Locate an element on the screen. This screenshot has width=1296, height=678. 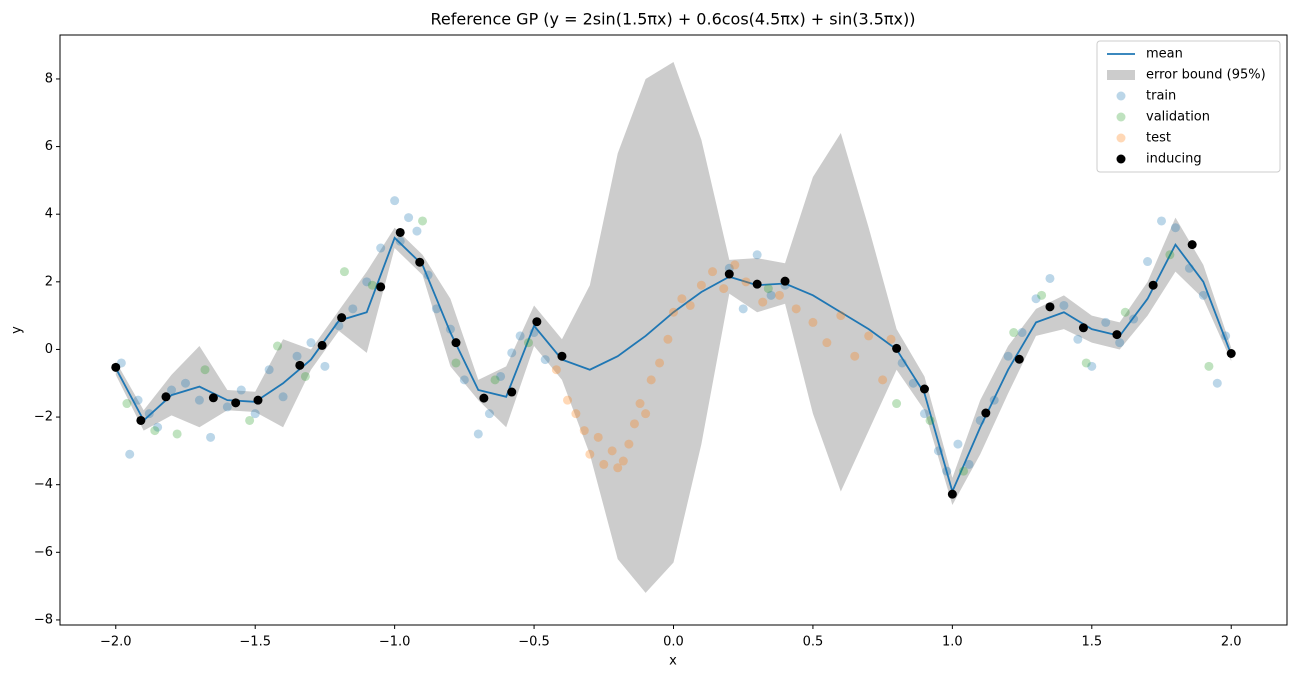
x-tick-label: 0.0 is located at coordinates (673, 642).